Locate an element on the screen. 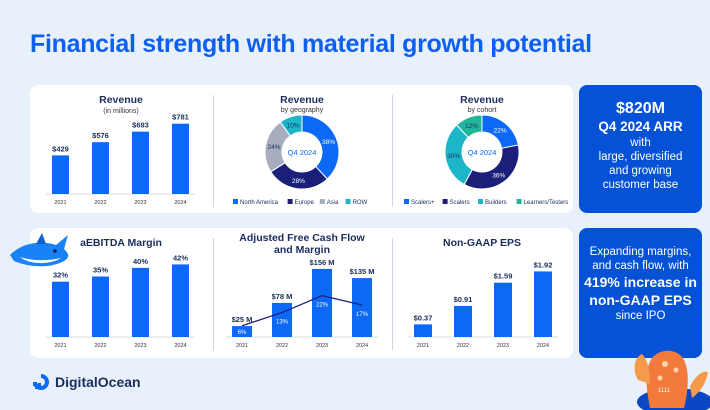 This screenshot has width=710, height=410. arr-text: with is located at coordinates (640, 143).